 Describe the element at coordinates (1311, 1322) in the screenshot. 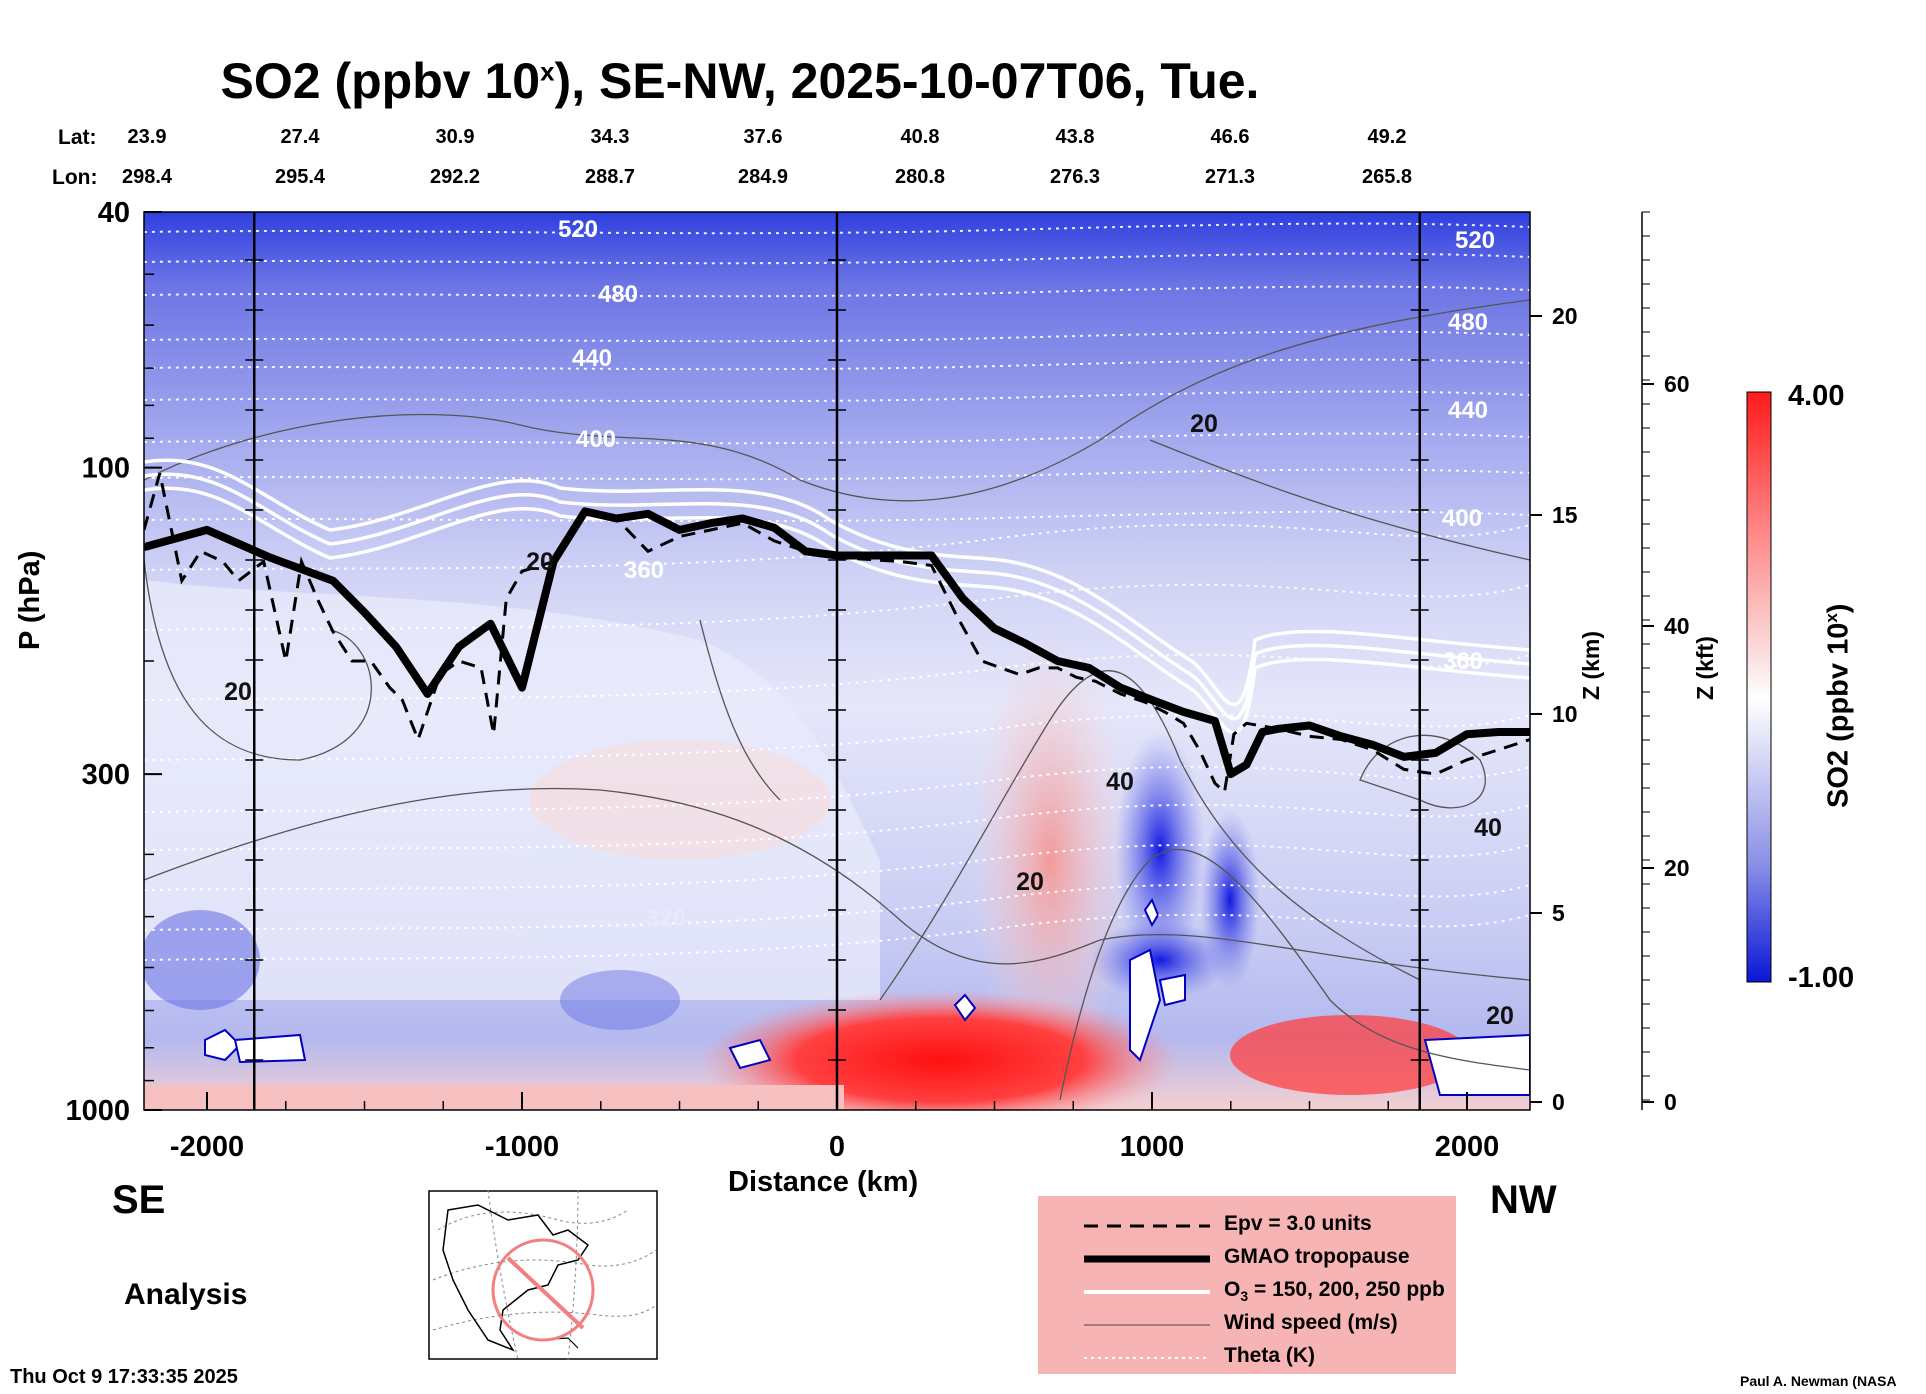

I see `legend-wind-label: Wind speed (m/s)` at that location.